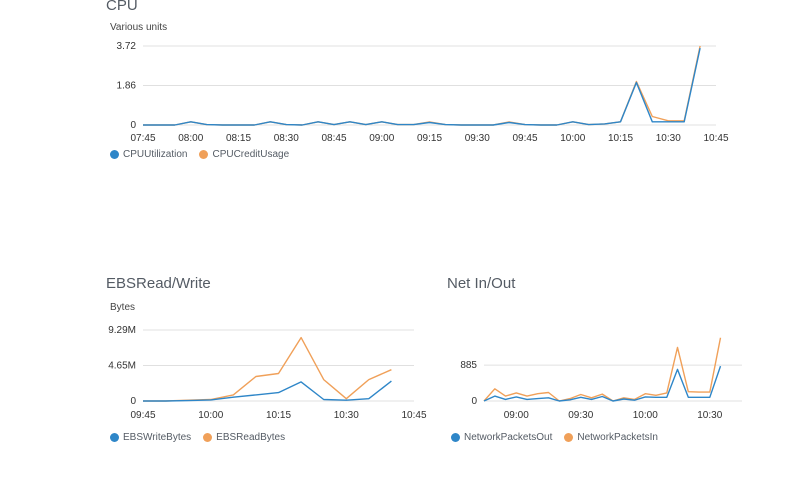  What do you see at coordinates (333, 138) in the screenshot?
I see `x-tick-label: 08:45` at bounding box center [333, 138].